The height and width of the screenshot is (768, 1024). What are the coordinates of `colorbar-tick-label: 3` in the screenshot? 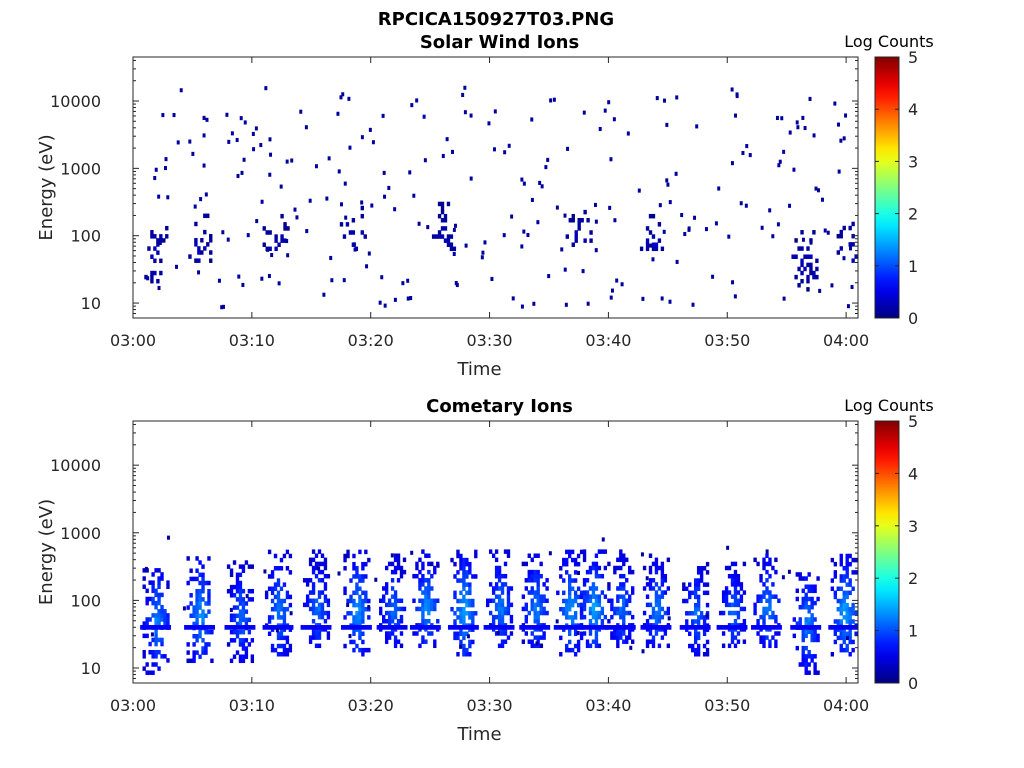 It's located at (913, 161).